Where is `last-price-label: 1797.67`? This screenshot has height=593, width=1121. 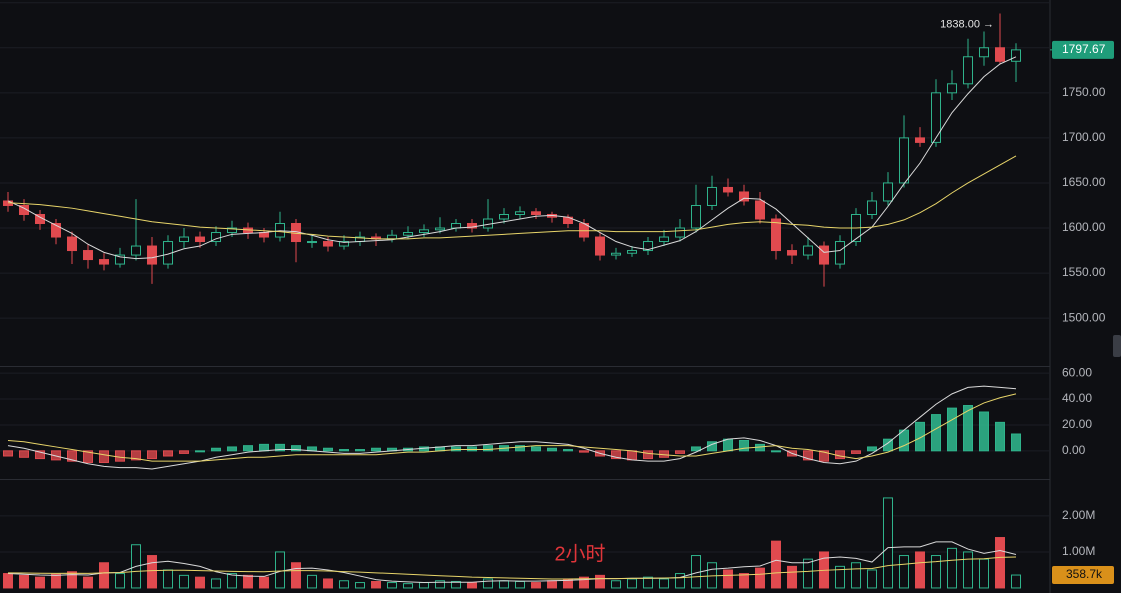
last-price-label: 1797.67 is located at coordinates (1084, 49).